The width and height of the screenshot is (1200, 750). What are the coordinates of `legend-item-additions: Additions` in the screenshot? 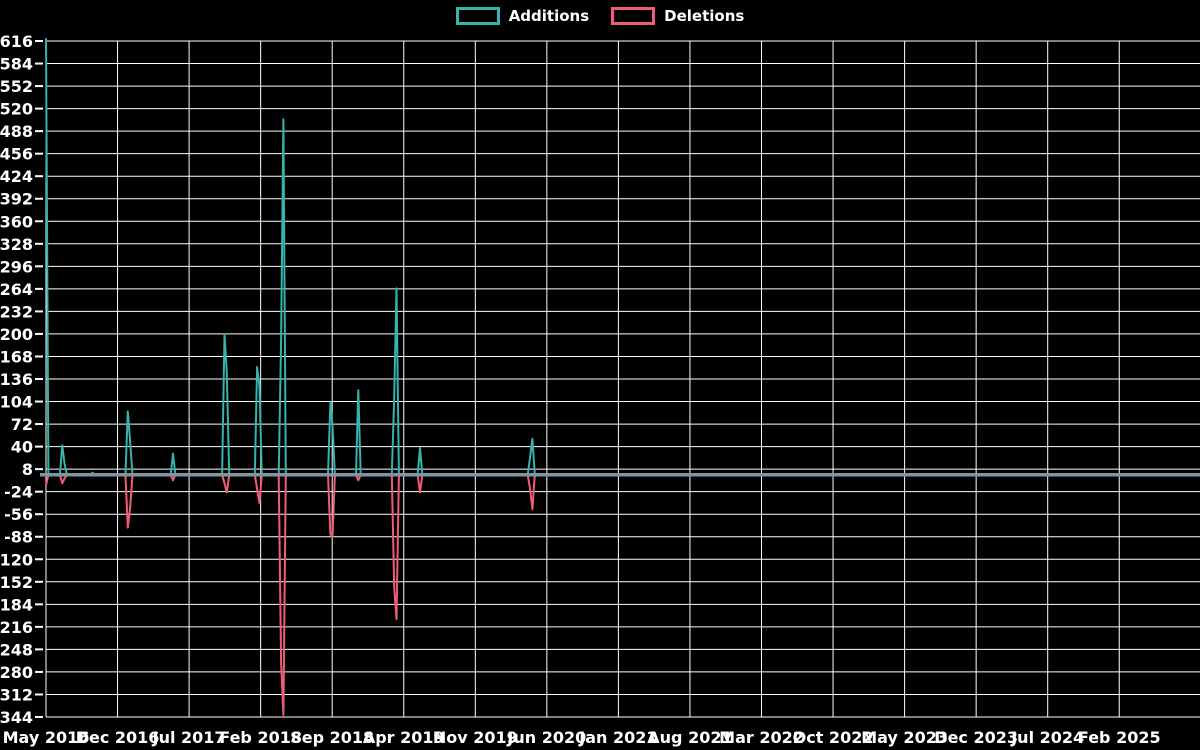 It's located at (522, 15).